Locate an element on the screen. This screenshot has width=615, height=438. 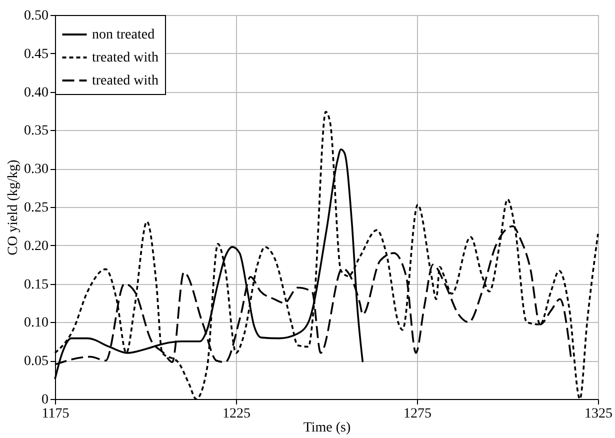
y-tick-label: 0.45 is located at coordinates (36, 54).